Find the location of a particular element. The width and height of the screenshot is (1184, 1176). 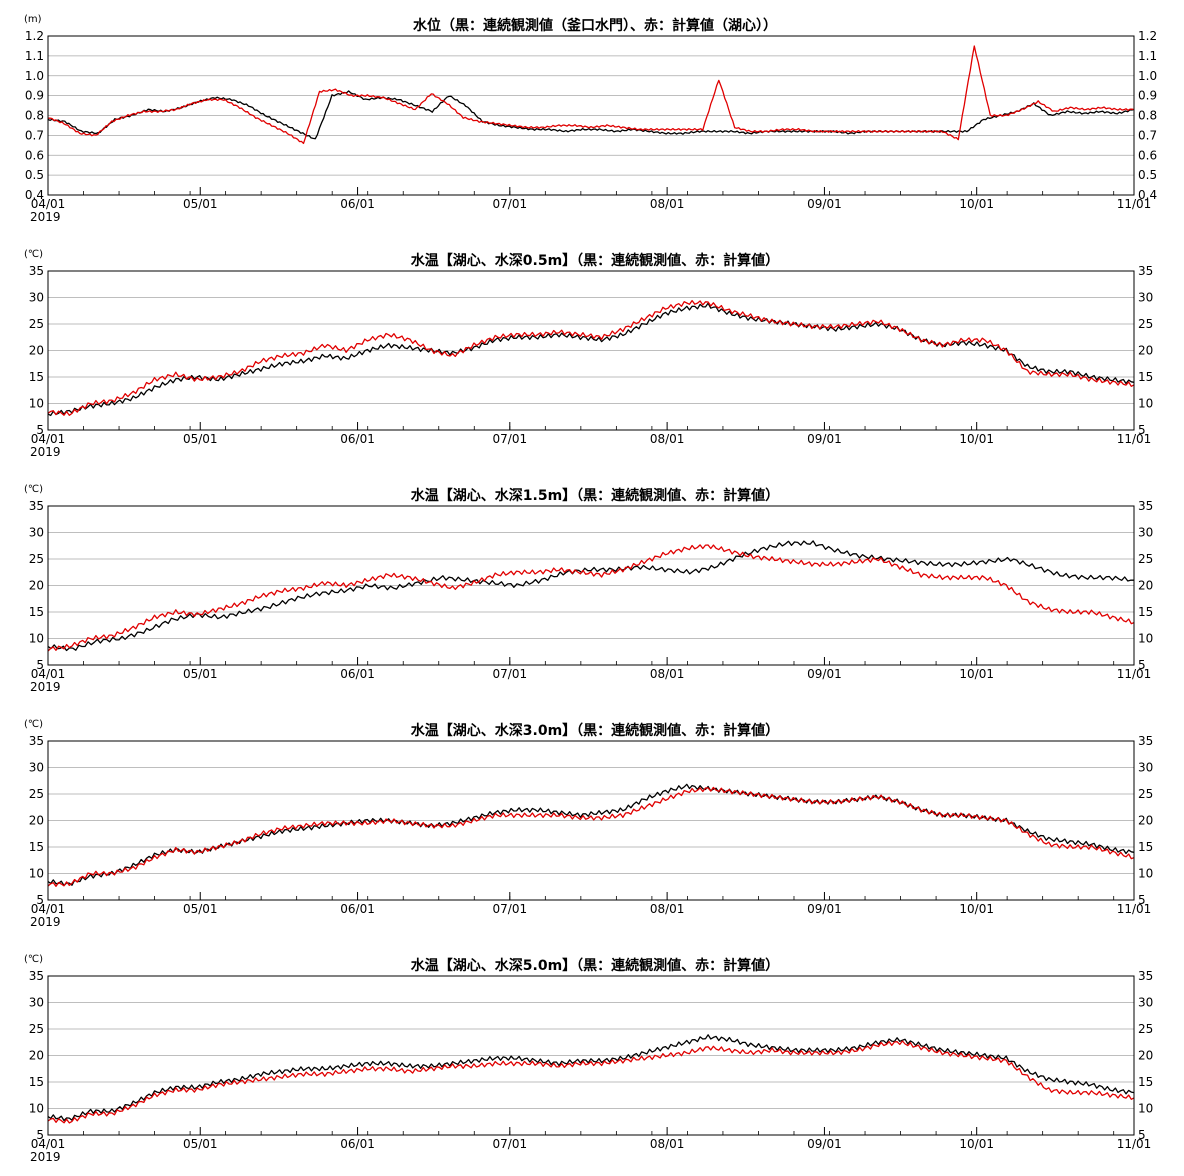

y-tick-label-right: 0.9 is located at coordinates (1147, 96).